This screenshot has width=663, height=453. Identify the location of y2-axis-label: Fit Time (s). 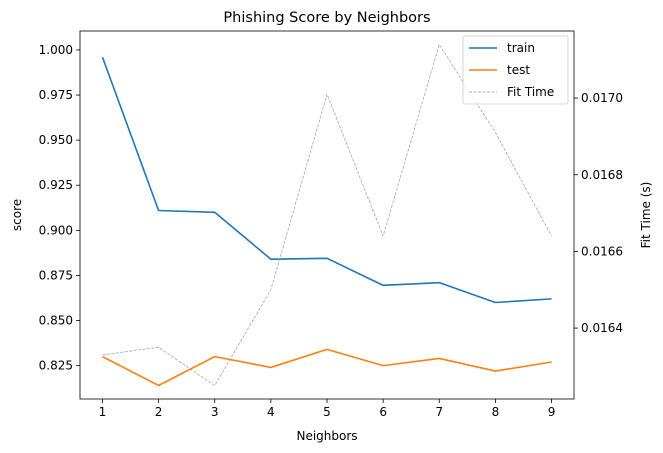
(646, 215).